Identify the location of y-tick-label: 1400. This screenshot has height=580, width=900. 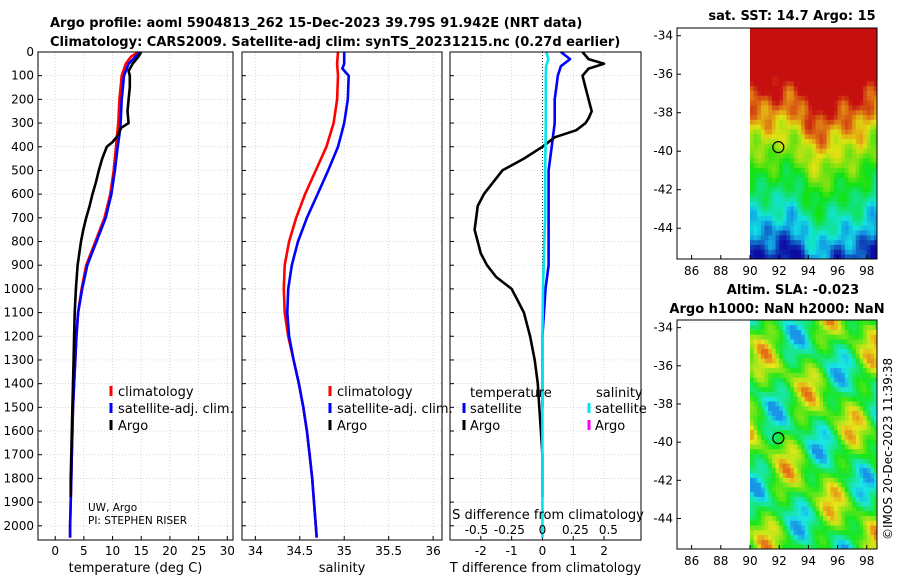
(18, 384).